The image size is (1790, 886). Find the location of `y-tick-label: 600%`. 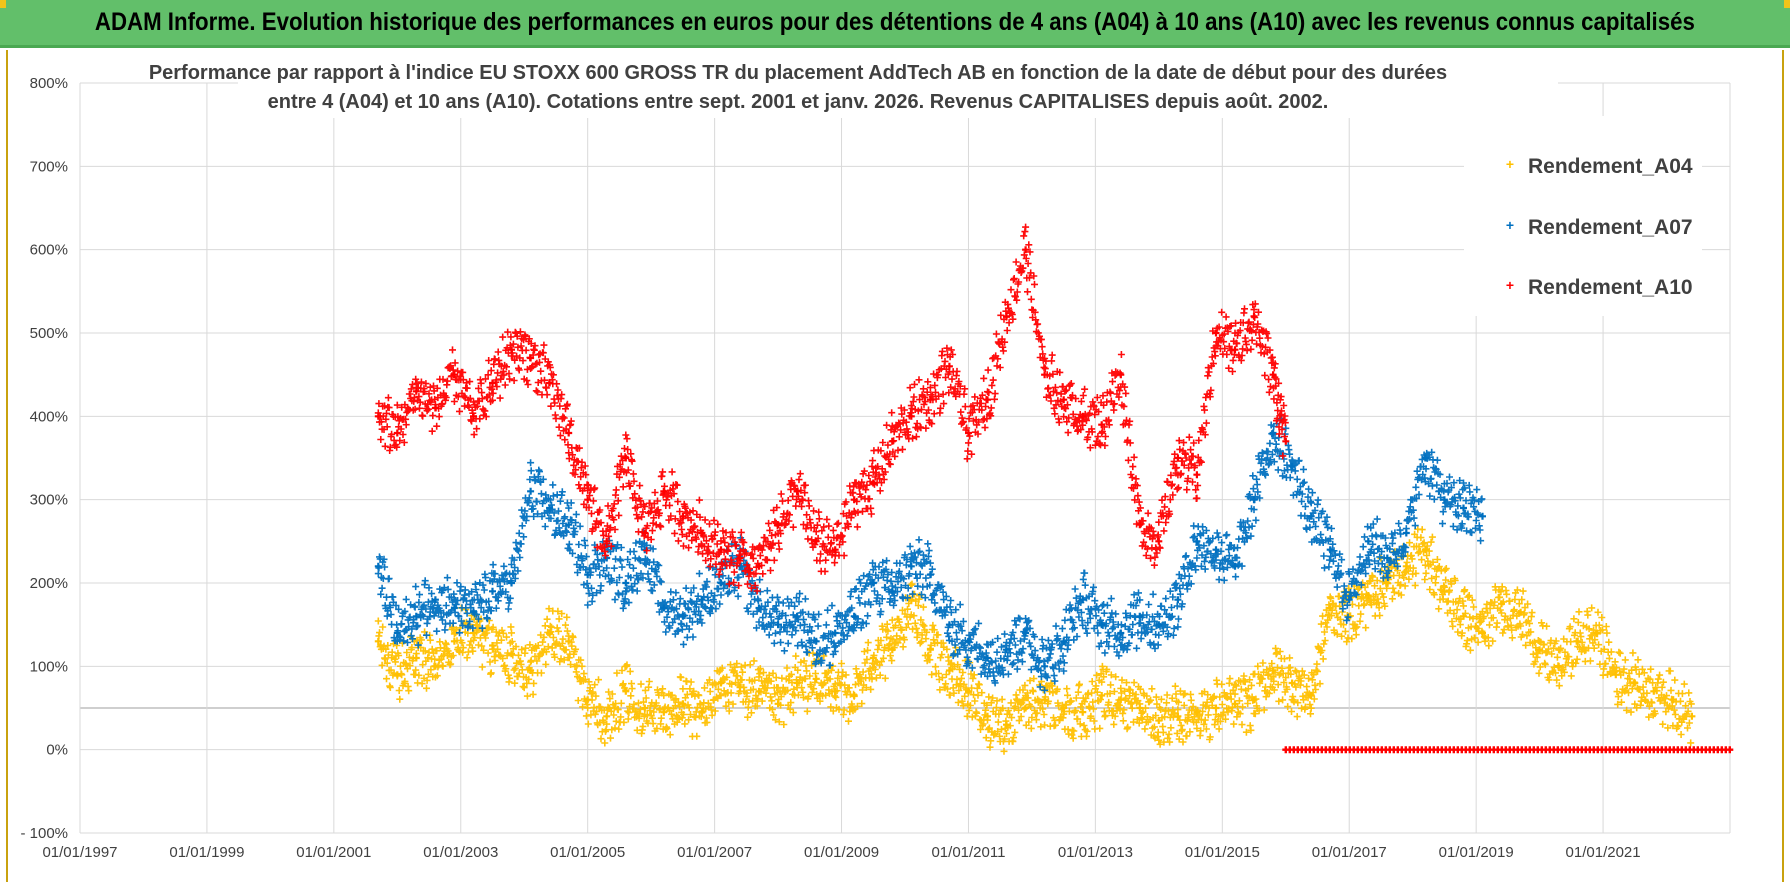

y-tick-label: 600% is located at coordinates (49, 250).